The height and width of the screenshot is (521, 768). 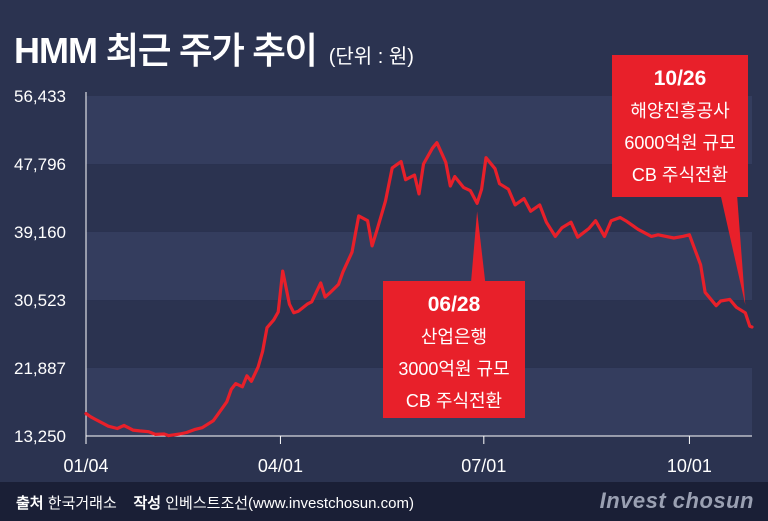 I want to click on annotation-callout: 10/26 해양진흥공사 6000억원 규모 CB 주식전환, so click(x=680, y=180).